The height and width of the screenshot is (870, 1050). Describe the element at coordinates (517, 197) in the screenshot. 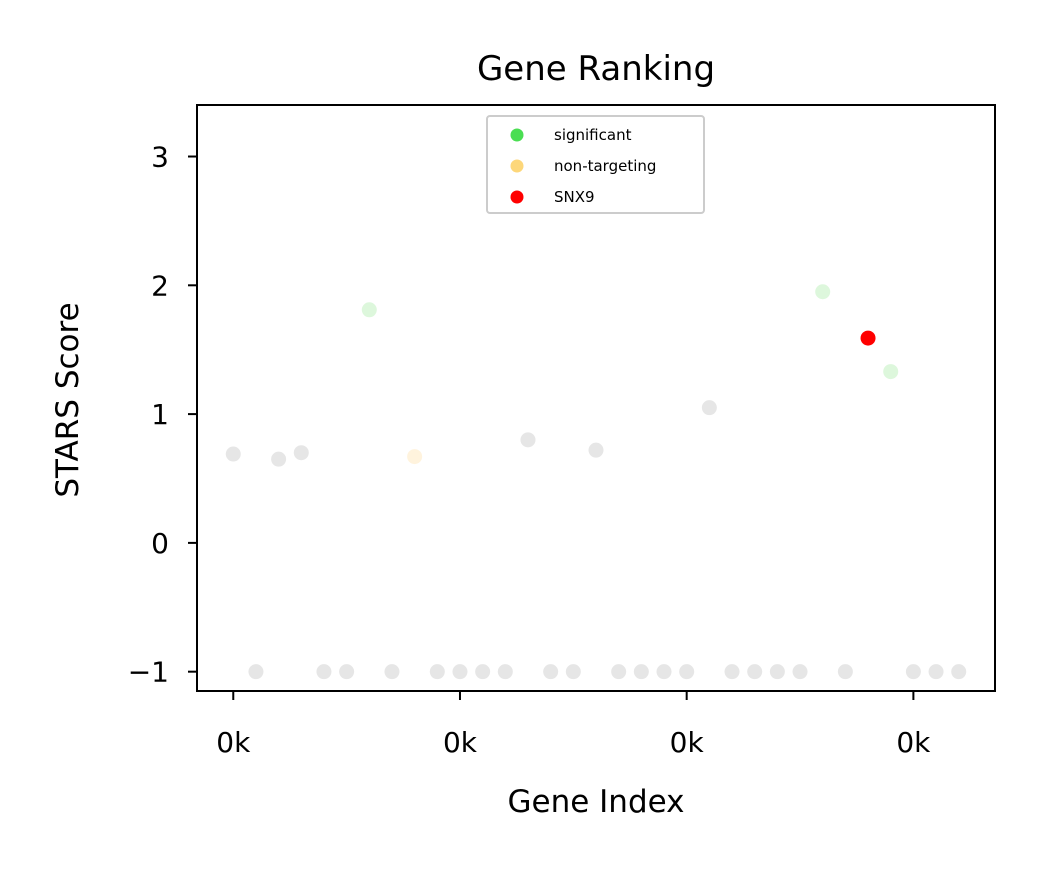

I see `legend-marker-snx9` at that location.